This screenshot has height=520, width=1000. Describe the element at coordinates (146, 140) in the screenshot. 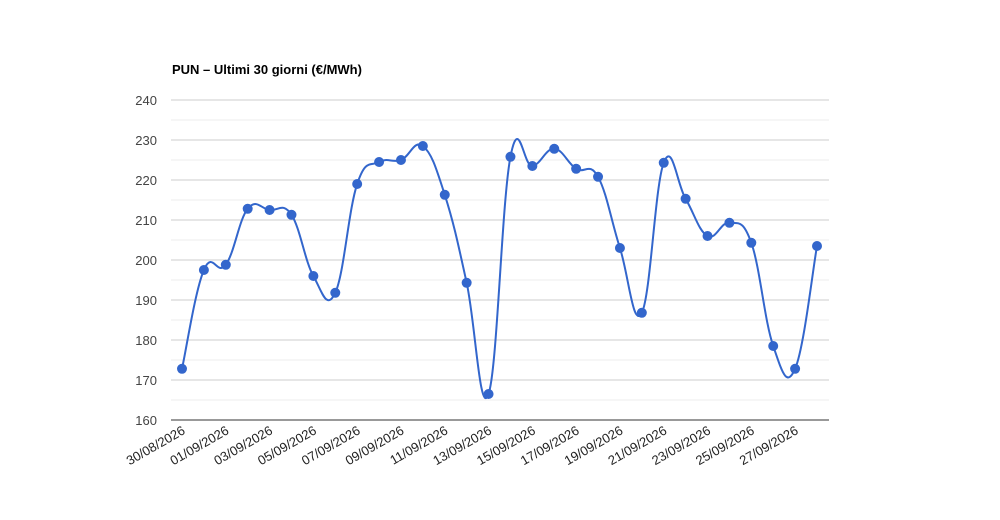

I see `y-tick-label: 230` at that location.